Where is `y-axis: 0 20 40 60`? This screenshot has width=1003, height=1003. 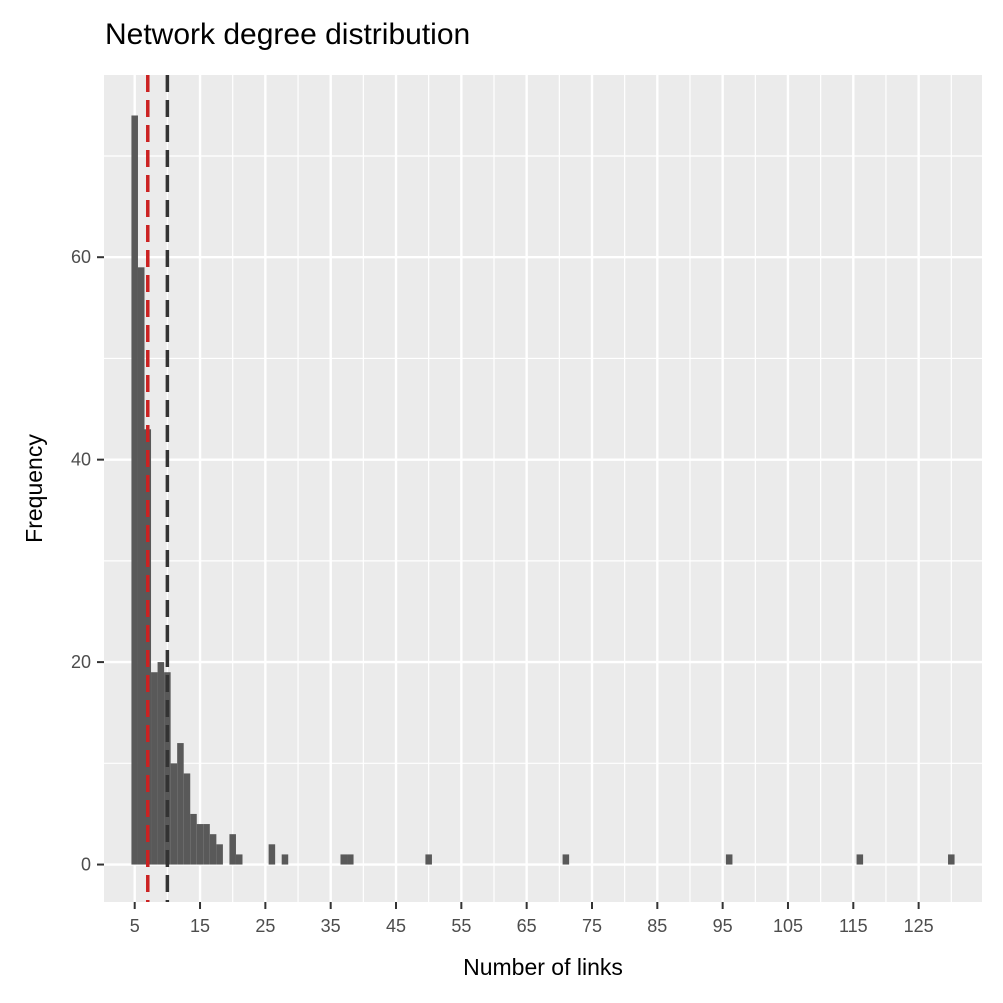
y-axis: 0 20 40 60 is located at coordinates (87, 561).